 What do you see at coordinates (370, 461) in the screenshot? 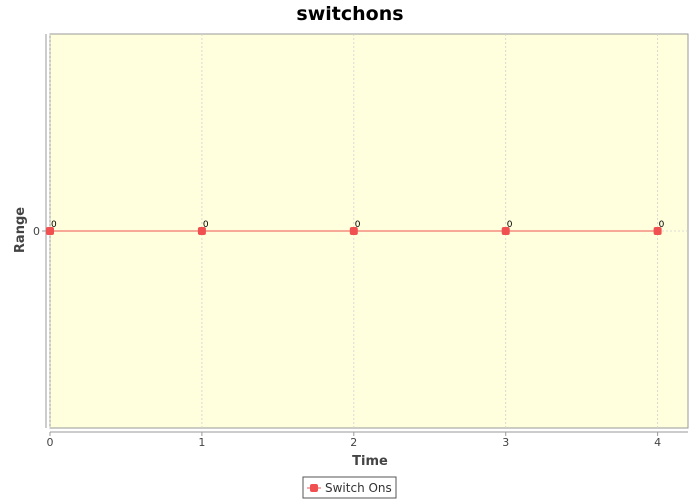
I see `x-axis-label: Time` at bounding box center [370, 461].